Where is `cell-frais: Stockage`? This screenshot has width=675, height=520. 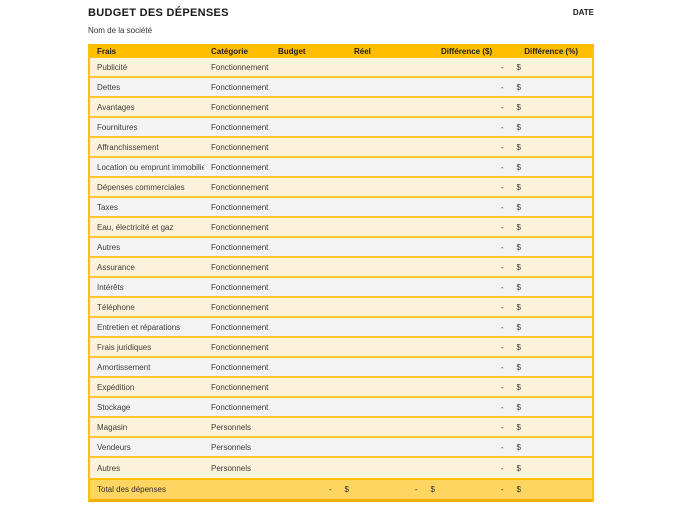 cell-frais: Stockage is located at coordinates (114, 407).